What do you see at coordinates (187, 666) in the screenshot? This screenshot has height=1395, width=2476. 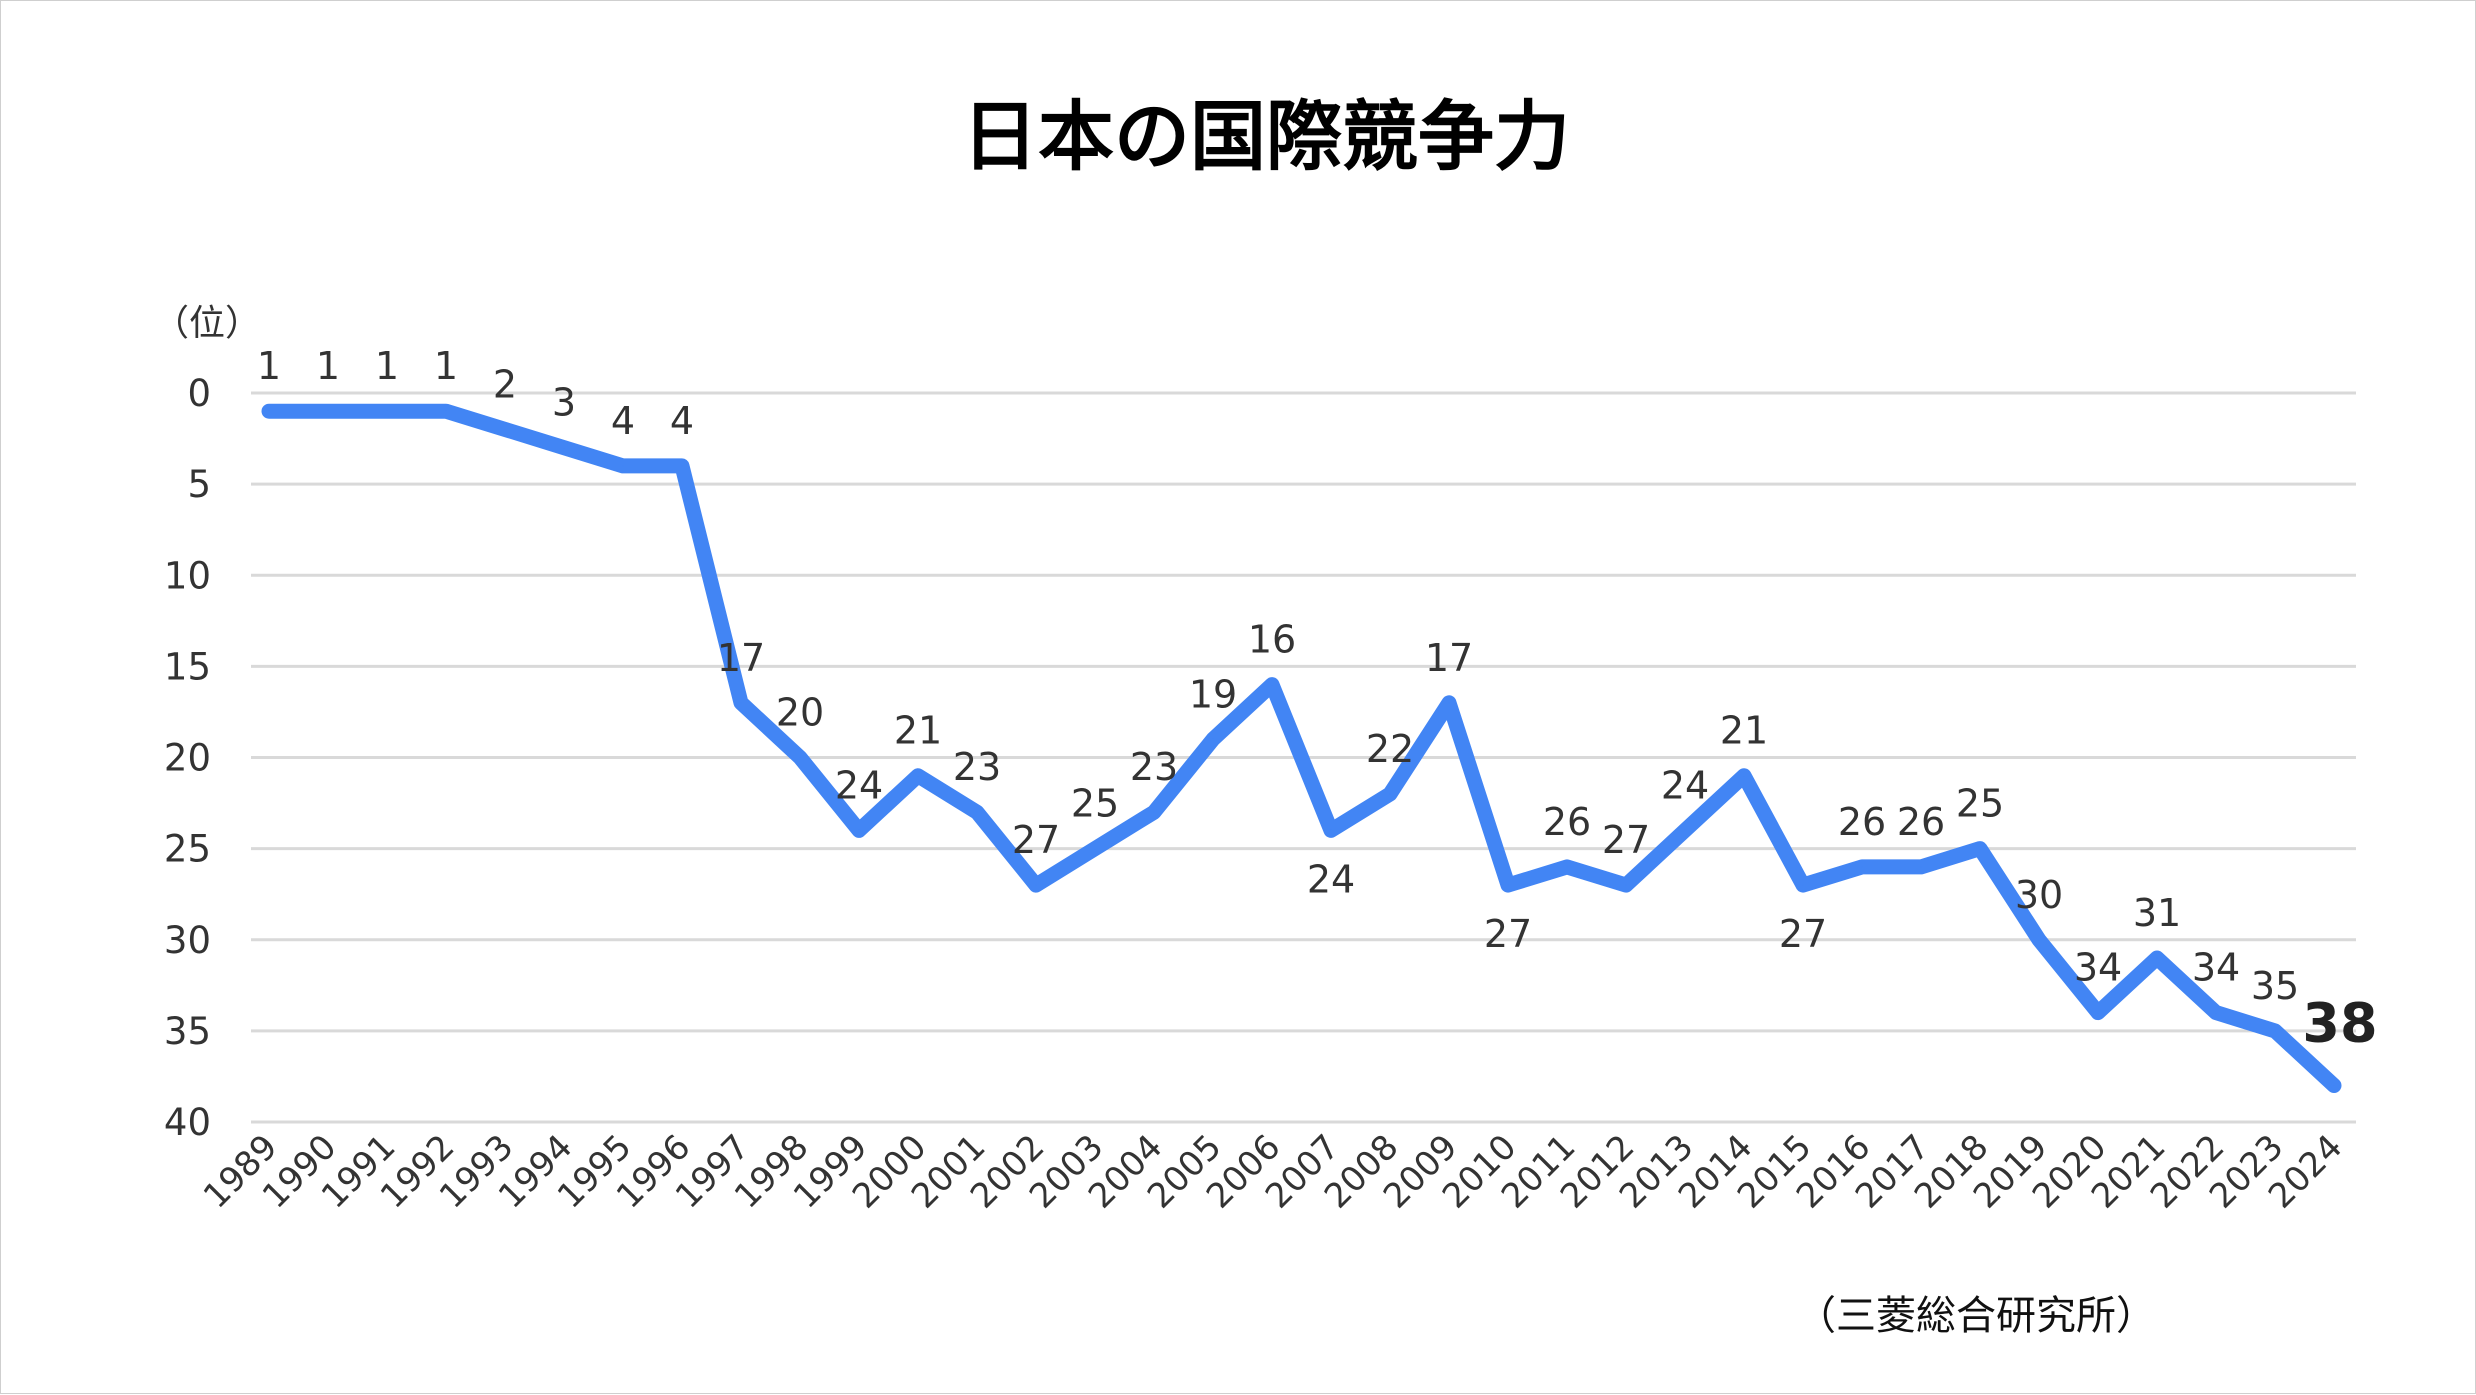 I see `y-tick-label: 15` at bounding box center [187, 666].